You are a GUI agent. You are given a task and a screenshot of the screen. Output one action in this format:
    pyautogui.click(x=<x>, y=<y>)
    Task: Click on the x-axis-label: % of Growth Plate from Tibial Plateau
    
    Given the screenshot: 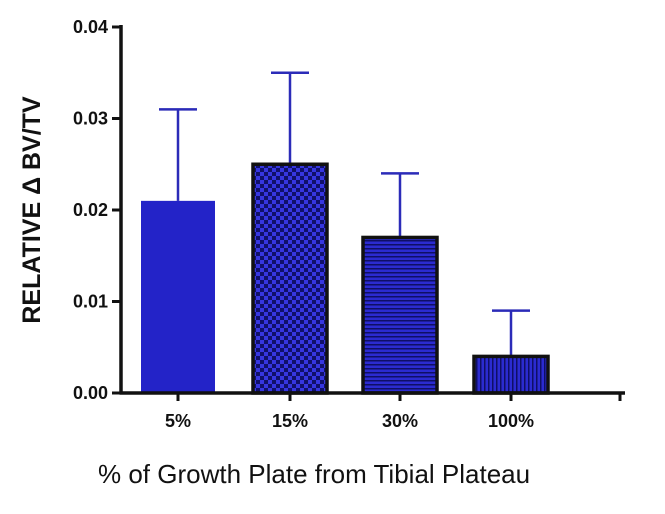 What is the action you would take?
    pyautogui.click(x=314, y=474)
    